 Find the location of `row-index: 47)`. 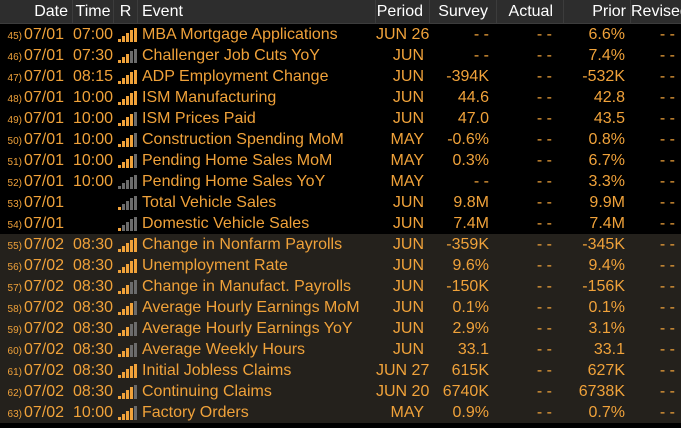

row-index: 47) is located at coordinates (14, 78).